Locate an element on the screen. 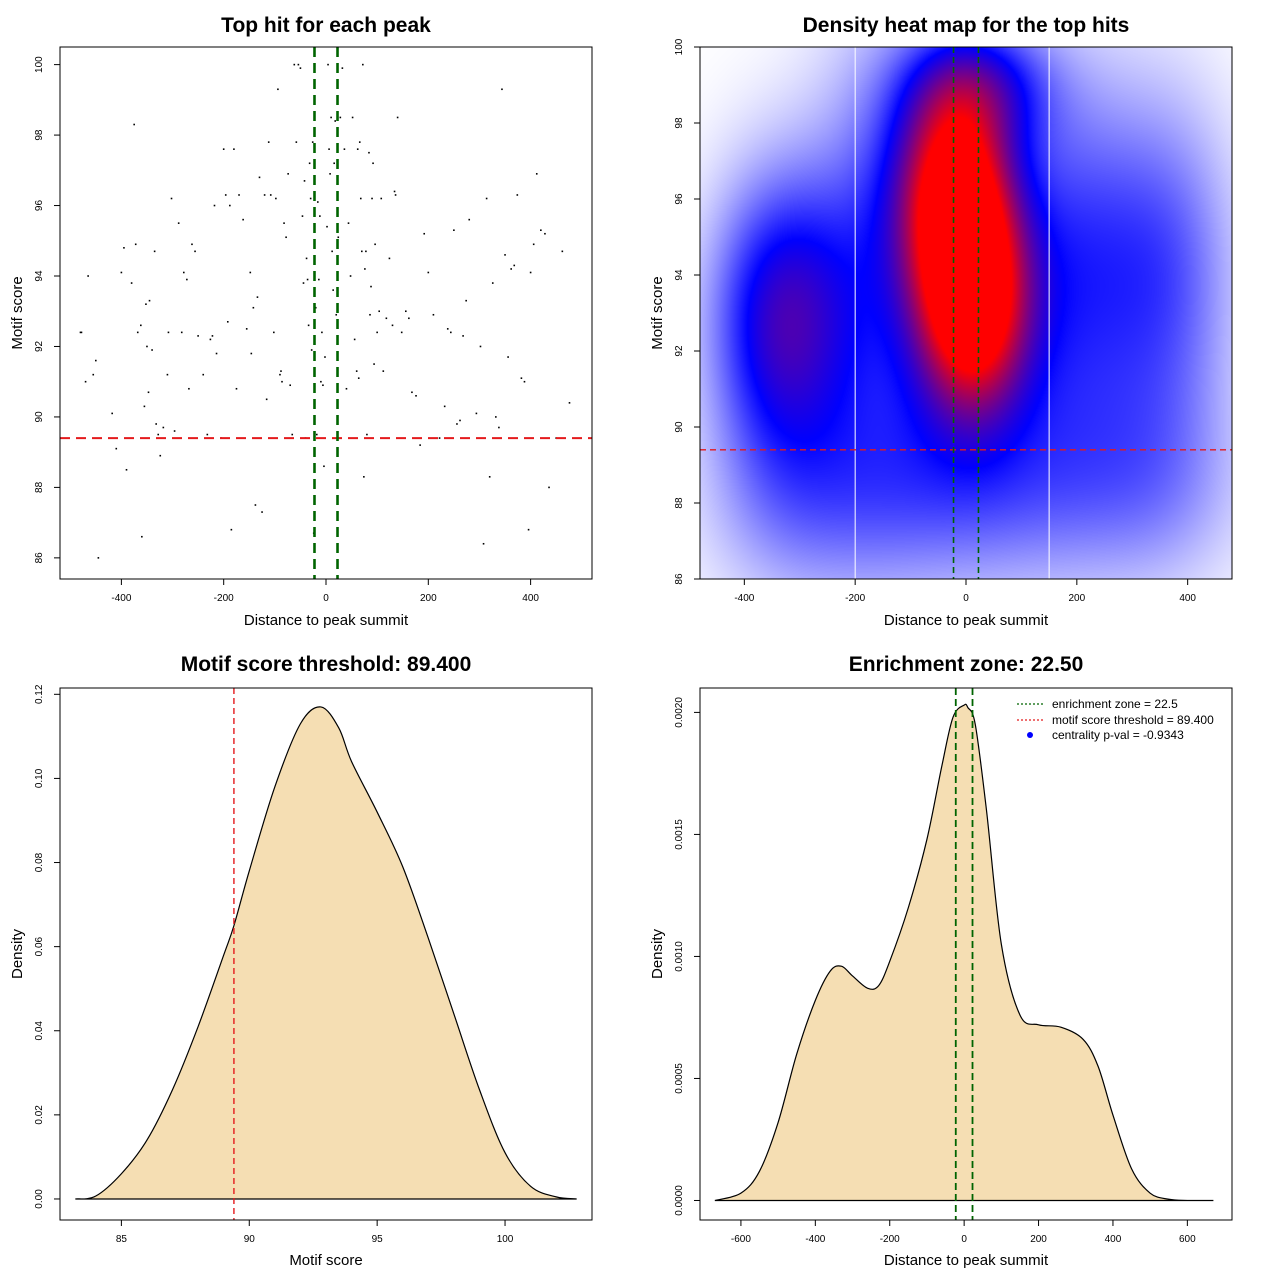 The width and height of the screenshot is (1280, 1280). y-tick-label: 0.0000 is located at coordinates (679, 1200).